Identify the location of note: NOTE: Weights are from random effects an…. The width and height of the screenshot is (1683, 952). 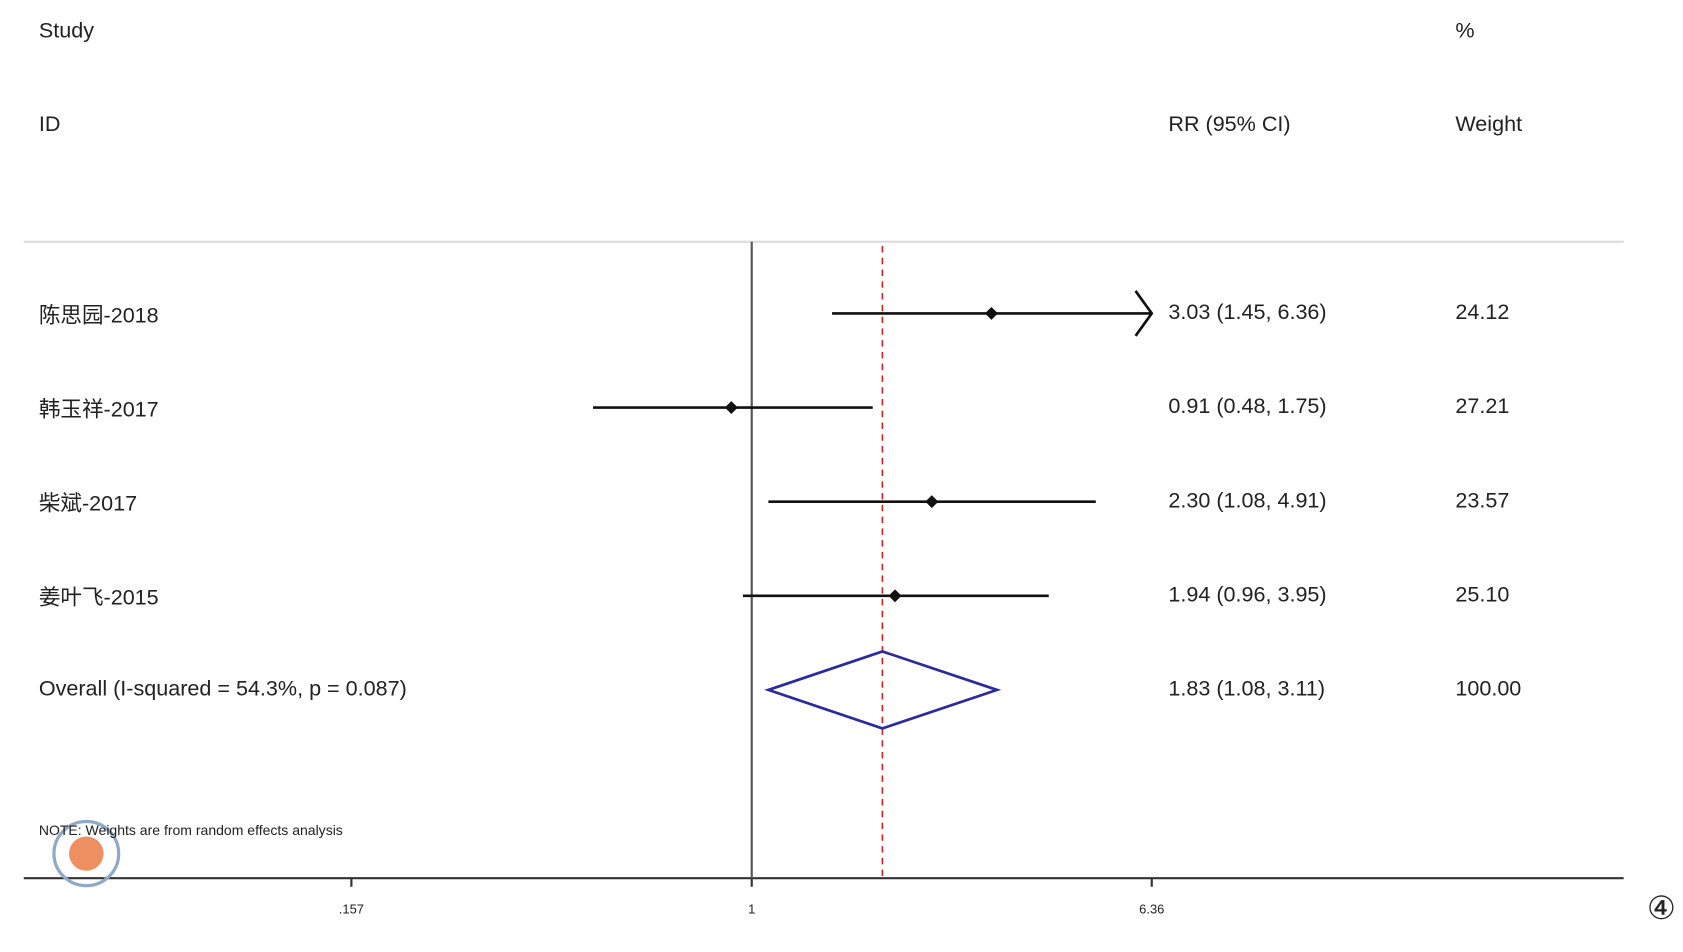
(191, 830).